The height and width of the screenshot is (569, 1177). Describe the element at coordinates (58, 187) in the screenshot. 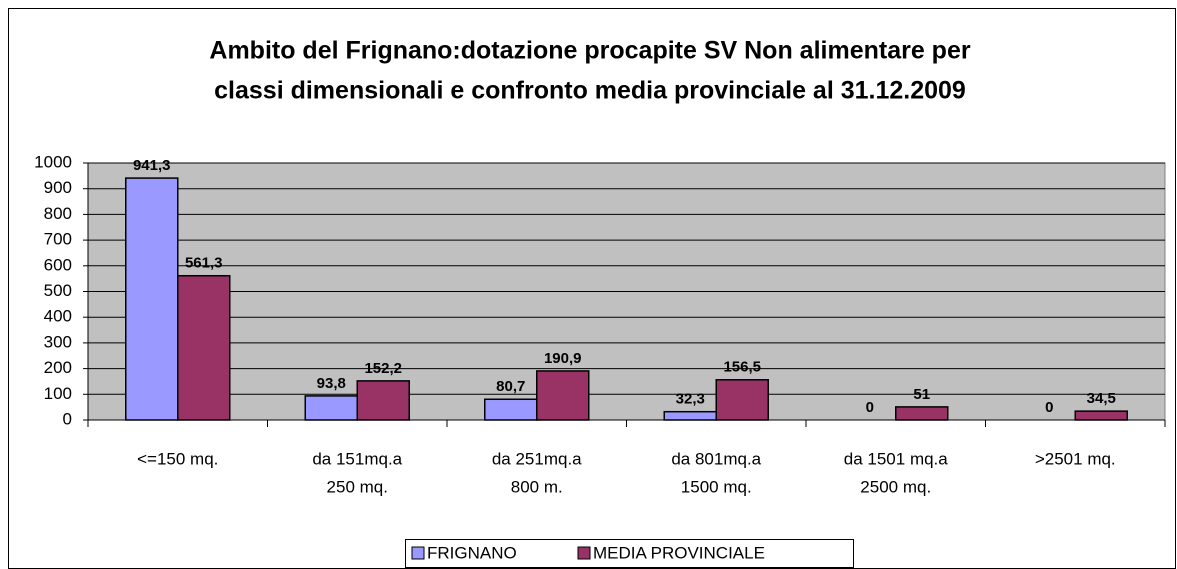

I see `y-tick-label: 900` at that location.